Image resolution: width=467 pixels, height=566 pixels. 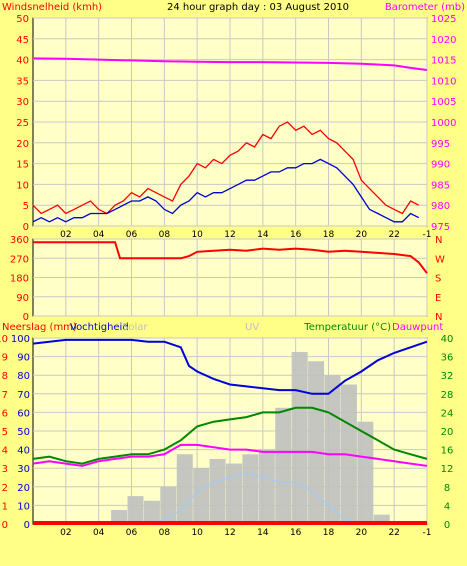 What do you see at coordinates (5, 358) in the screenshot?
I see `y-rain-tick-label: 9` at bounding box center [5, 358].